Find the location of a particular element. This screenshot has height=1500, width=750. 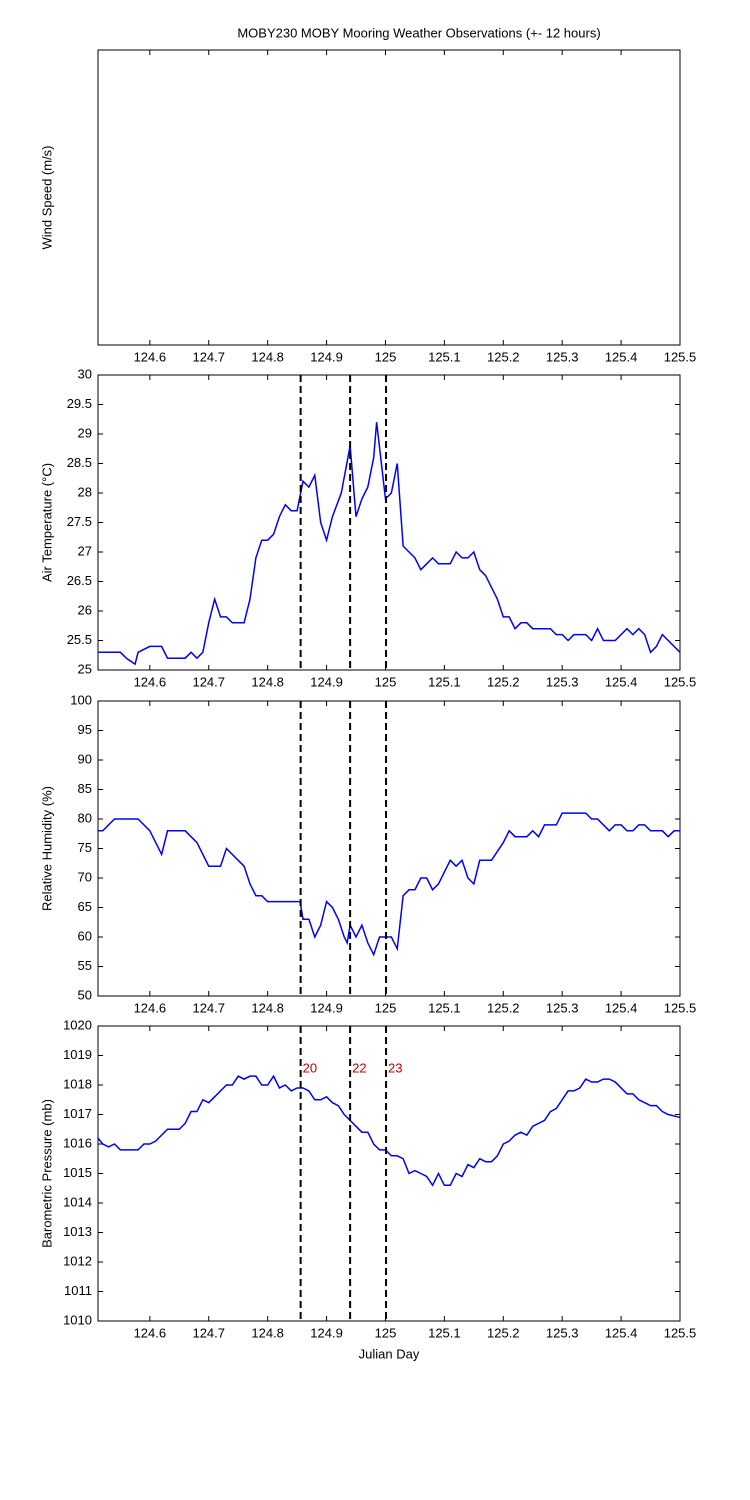

y-axis-label: Air Temperature (°C) is located at coordinates (46, 522).